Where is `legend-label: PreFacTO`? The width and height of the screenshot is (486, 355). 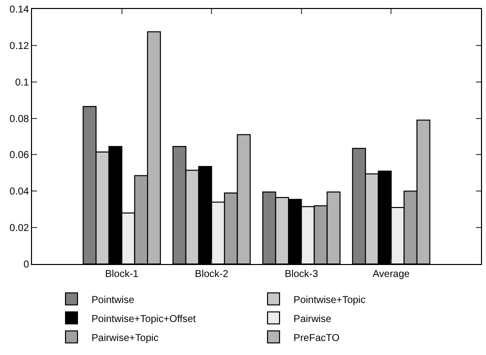 legend-label: PreFacTO is located at coordinates (317, 338).